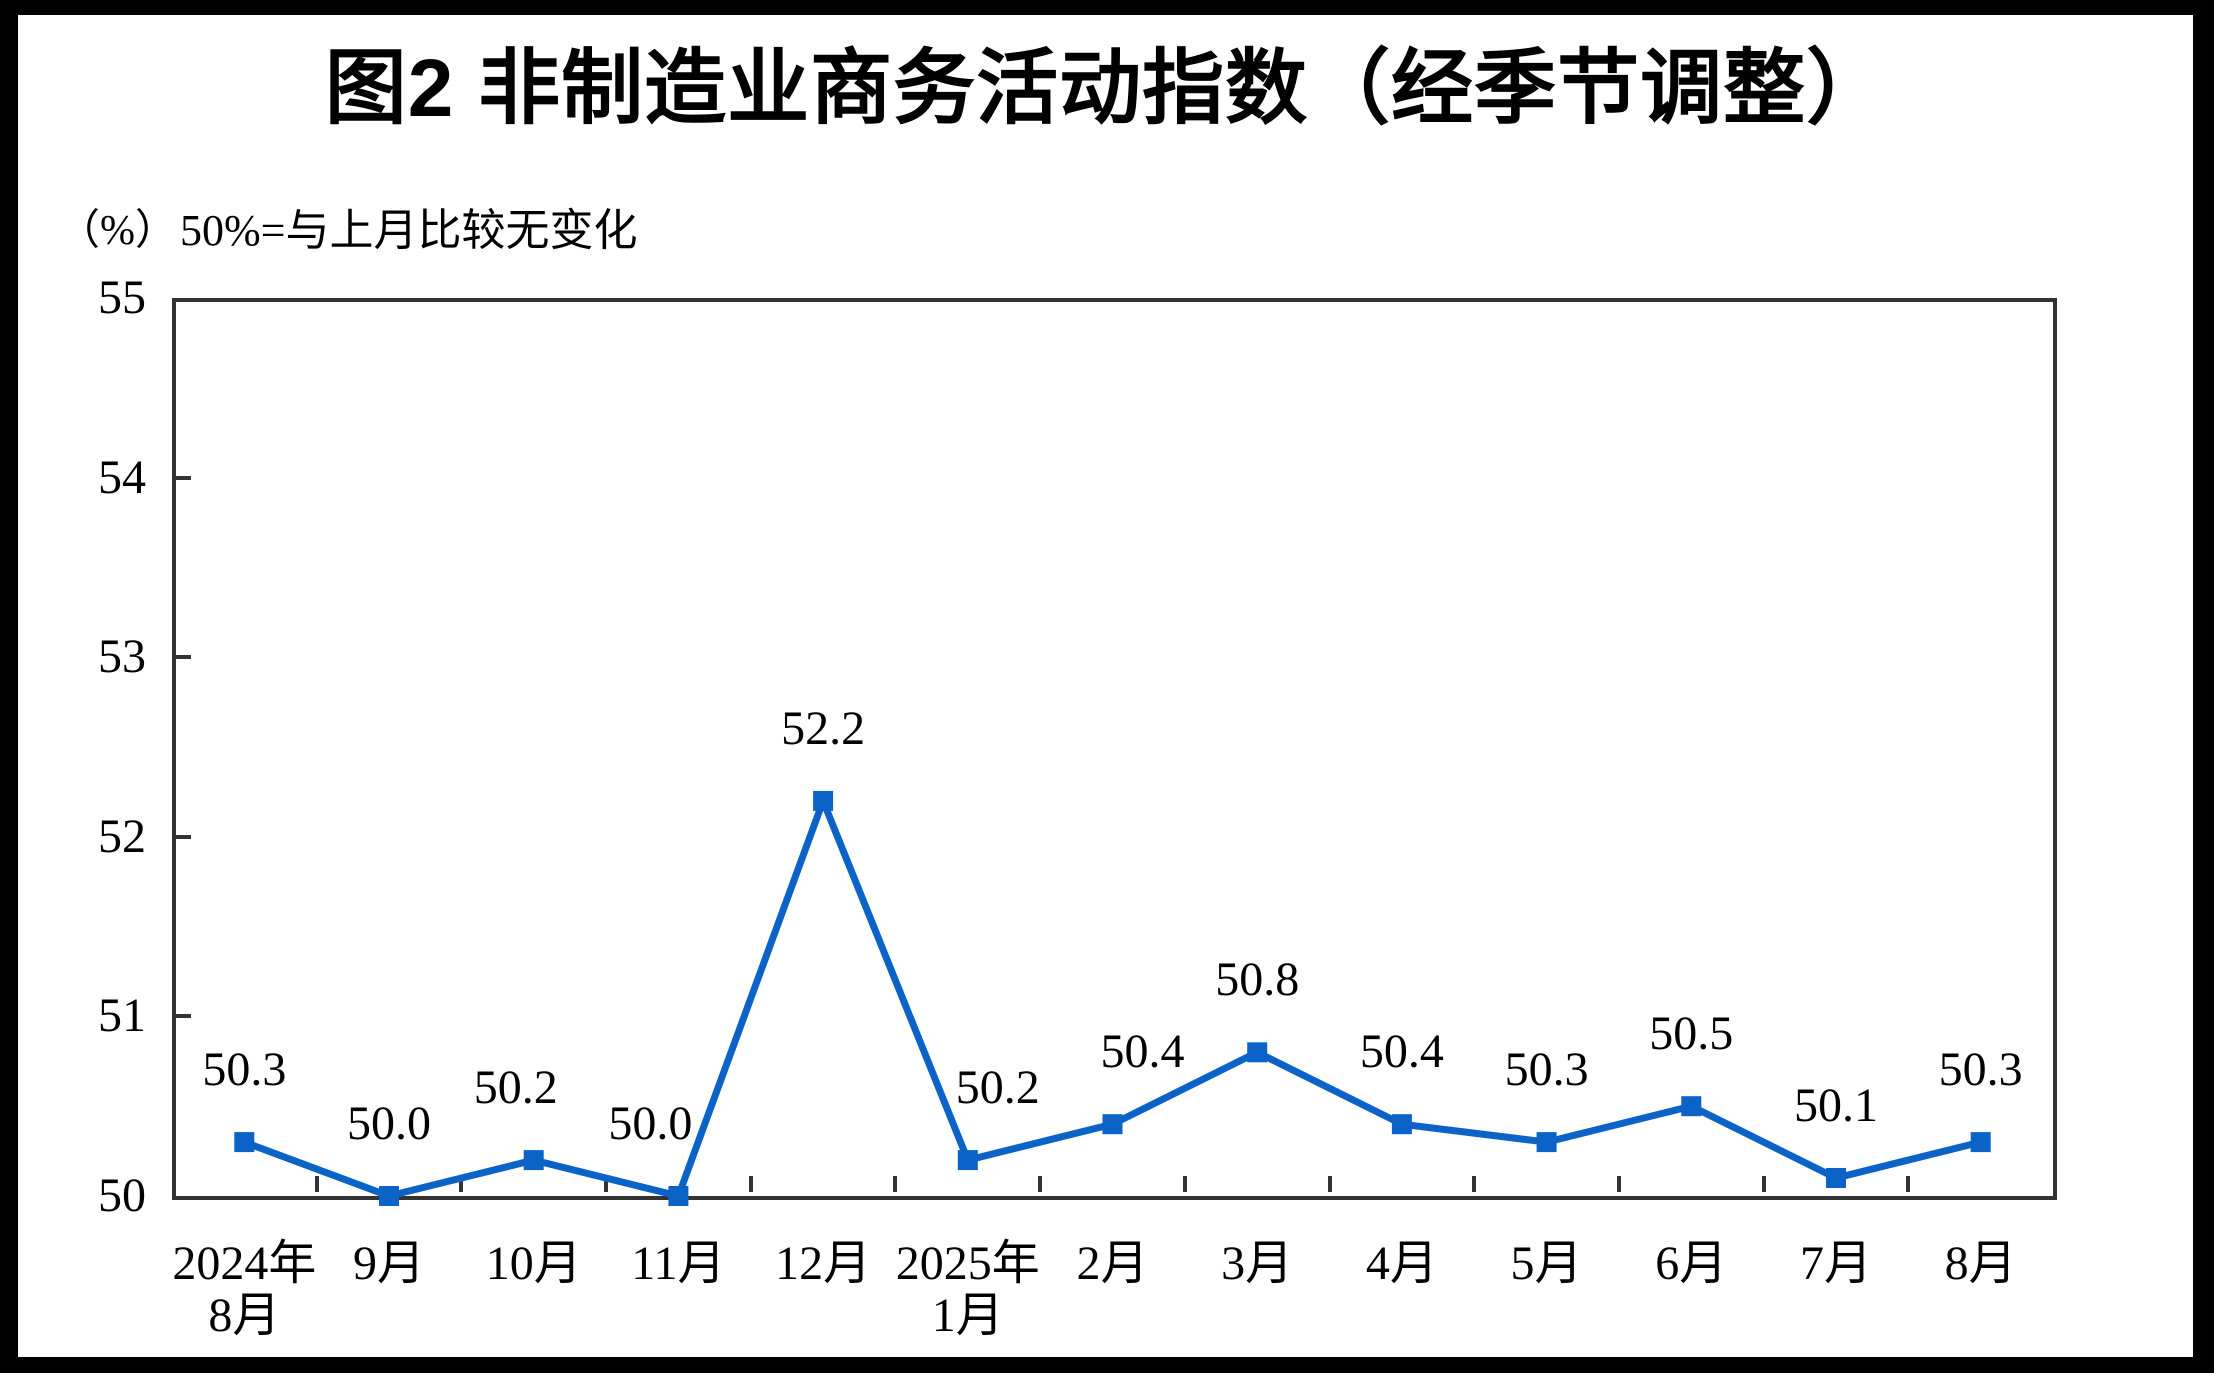  I want to click on x-axis-label: 8月, so click(1981, 1264).